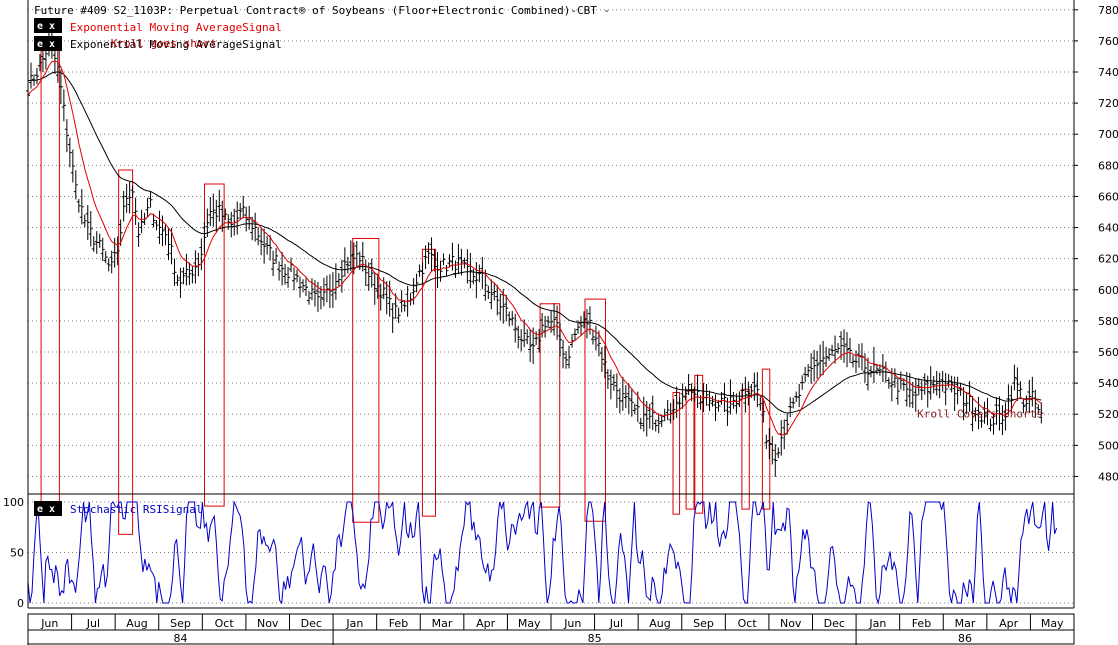 This screenshot has width=1118, height=645. I want to click on price-tick-label: 780, so click(1108, 10).